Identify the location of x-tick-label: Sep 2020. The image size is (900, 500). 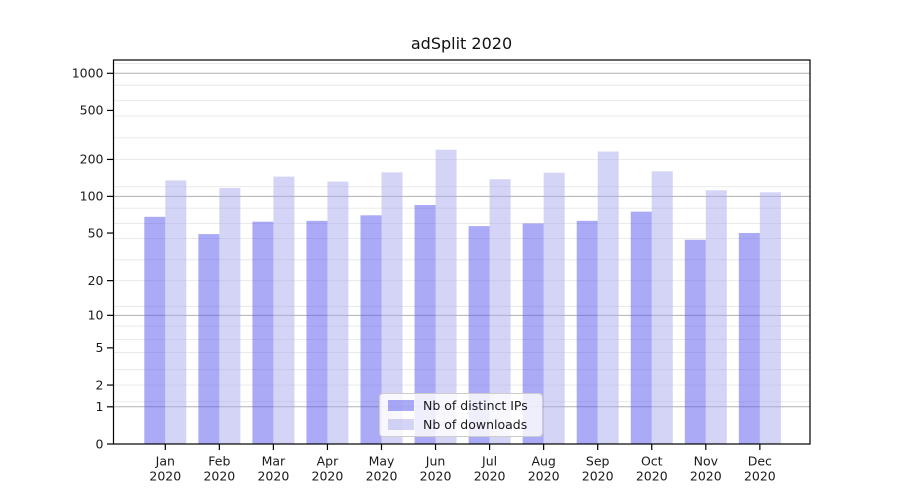
(598, 469).